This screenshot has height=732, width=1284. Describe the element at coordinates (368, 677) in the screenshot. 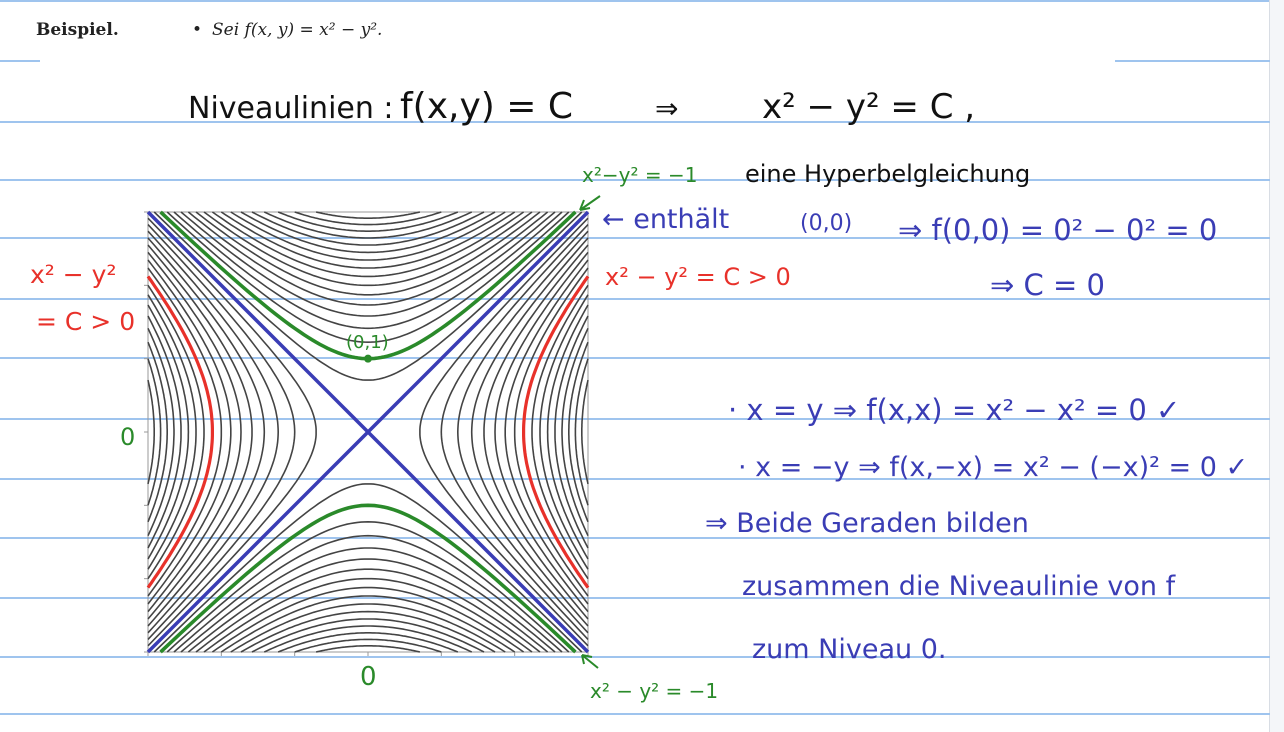

I see `zero-bottom-label: 0` at that location.